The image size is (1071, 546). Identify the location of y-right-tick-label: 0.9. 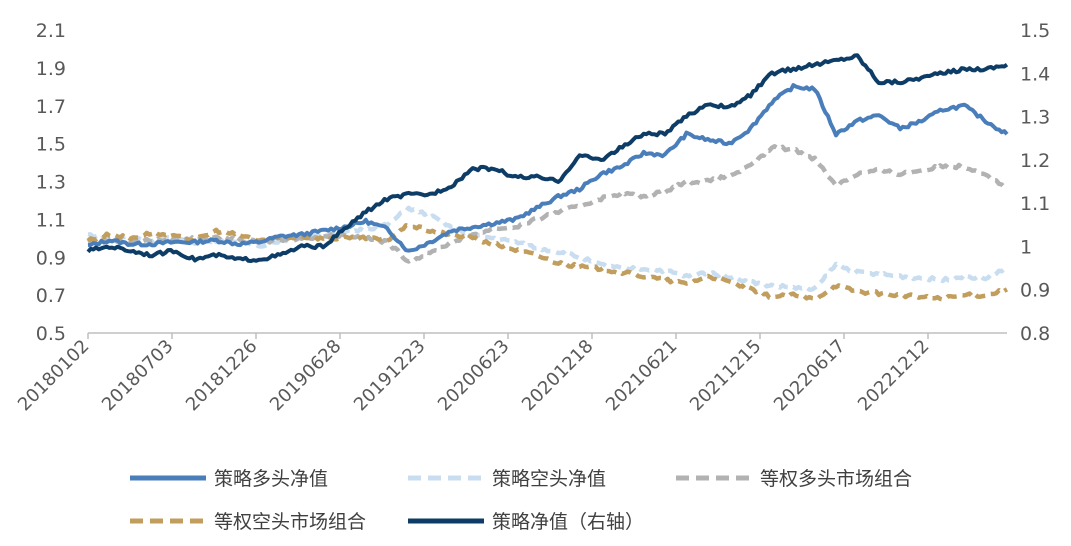
(1035, 291).